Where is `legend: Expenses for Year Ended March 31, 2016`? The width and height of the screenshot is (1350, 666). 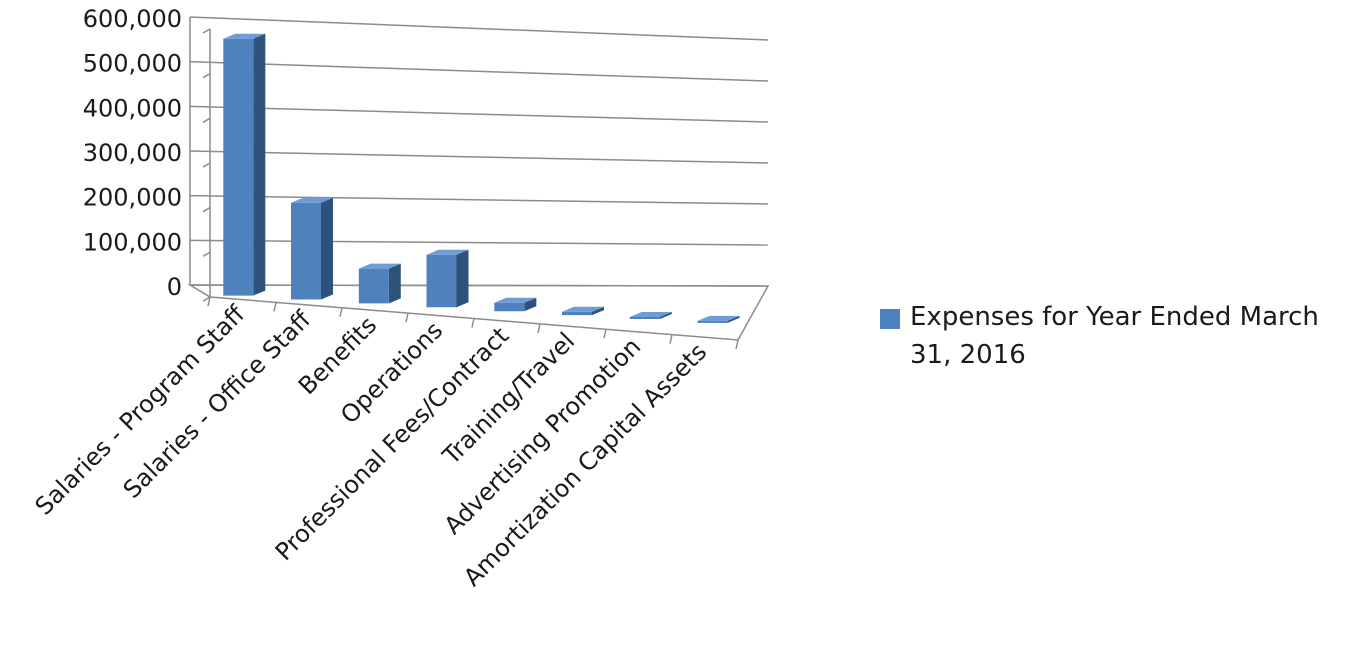 legend: Expenses for Year Ended March 31, 2016 is located at coordinates (1115, 336).